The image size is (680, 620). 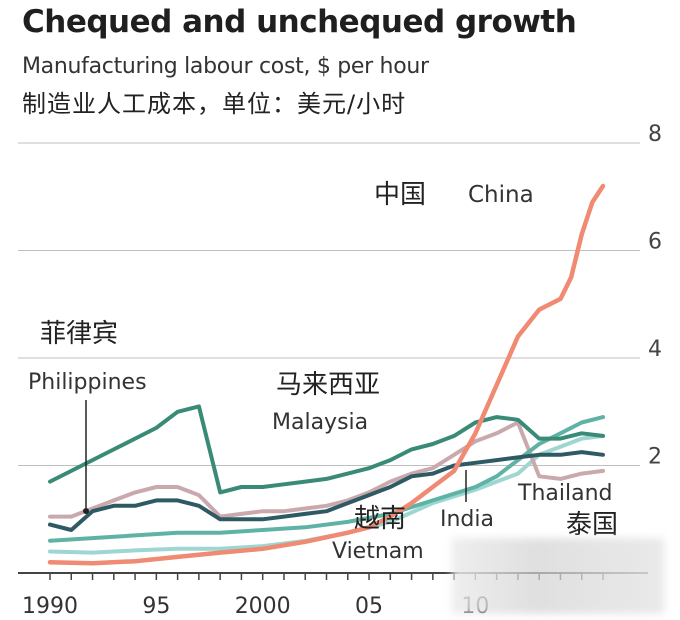 What do you see at coordinates (378, 551) in the screenshot?
I see `label-vietnam: Vietnam` at bounding box center [378, 551].